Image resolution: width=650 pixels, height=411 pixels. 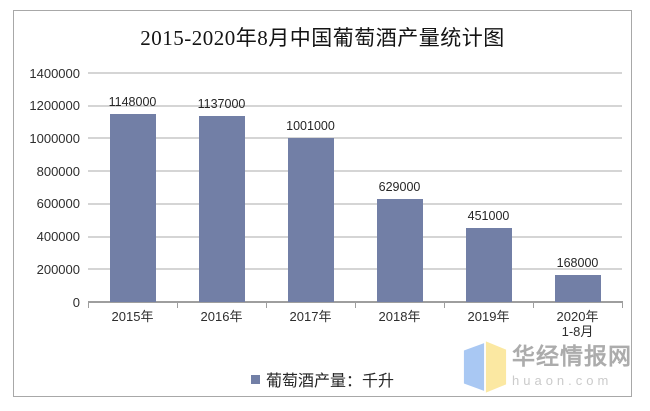 What do you see at coordinates (310, 126) in the screenshot?
I see `bar-value-label: 1001000` at bounding box center [310, 126].